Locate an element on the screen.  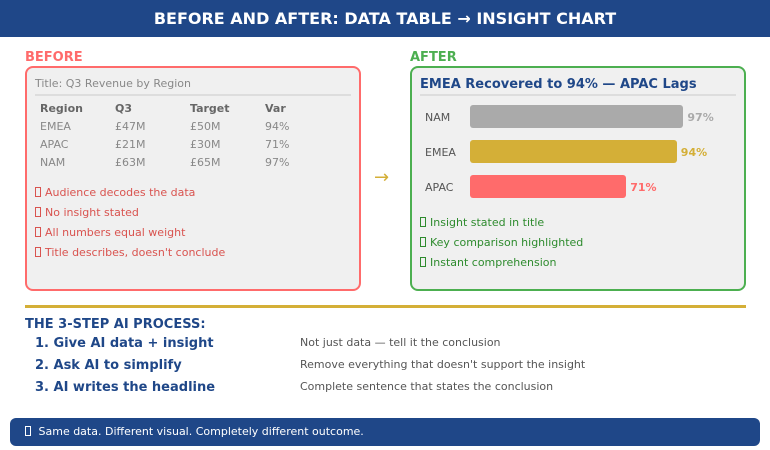
list-item-text: Instant comprehension is located at coordinates (493, 262).